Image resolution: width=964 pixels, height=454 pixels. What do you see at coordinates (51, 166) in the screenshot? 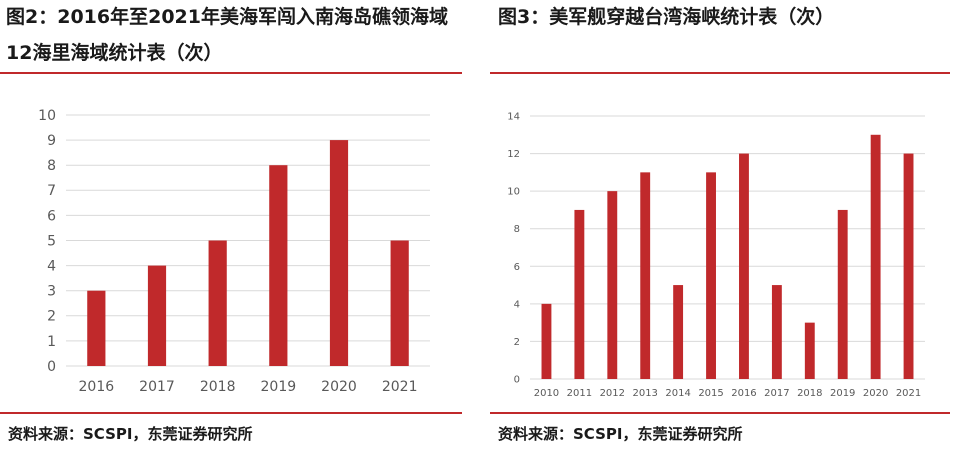
I see `chart0-y-tick-label: 8` at bounding box center [51, 166].